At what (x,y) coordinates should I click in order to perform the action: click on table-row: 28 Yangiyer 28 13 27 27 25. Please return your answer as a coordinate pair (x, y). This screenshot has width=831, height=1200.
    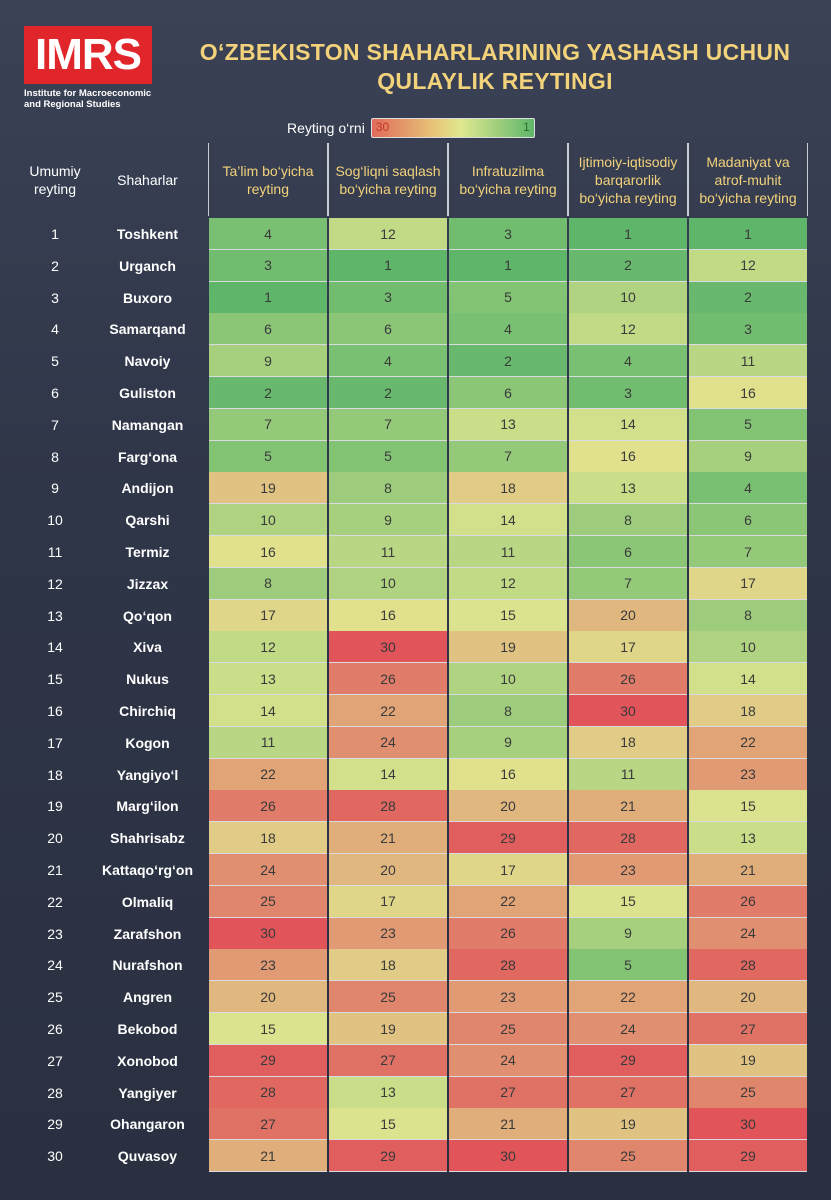
    Looking at the image, I should click on (415, 1092).